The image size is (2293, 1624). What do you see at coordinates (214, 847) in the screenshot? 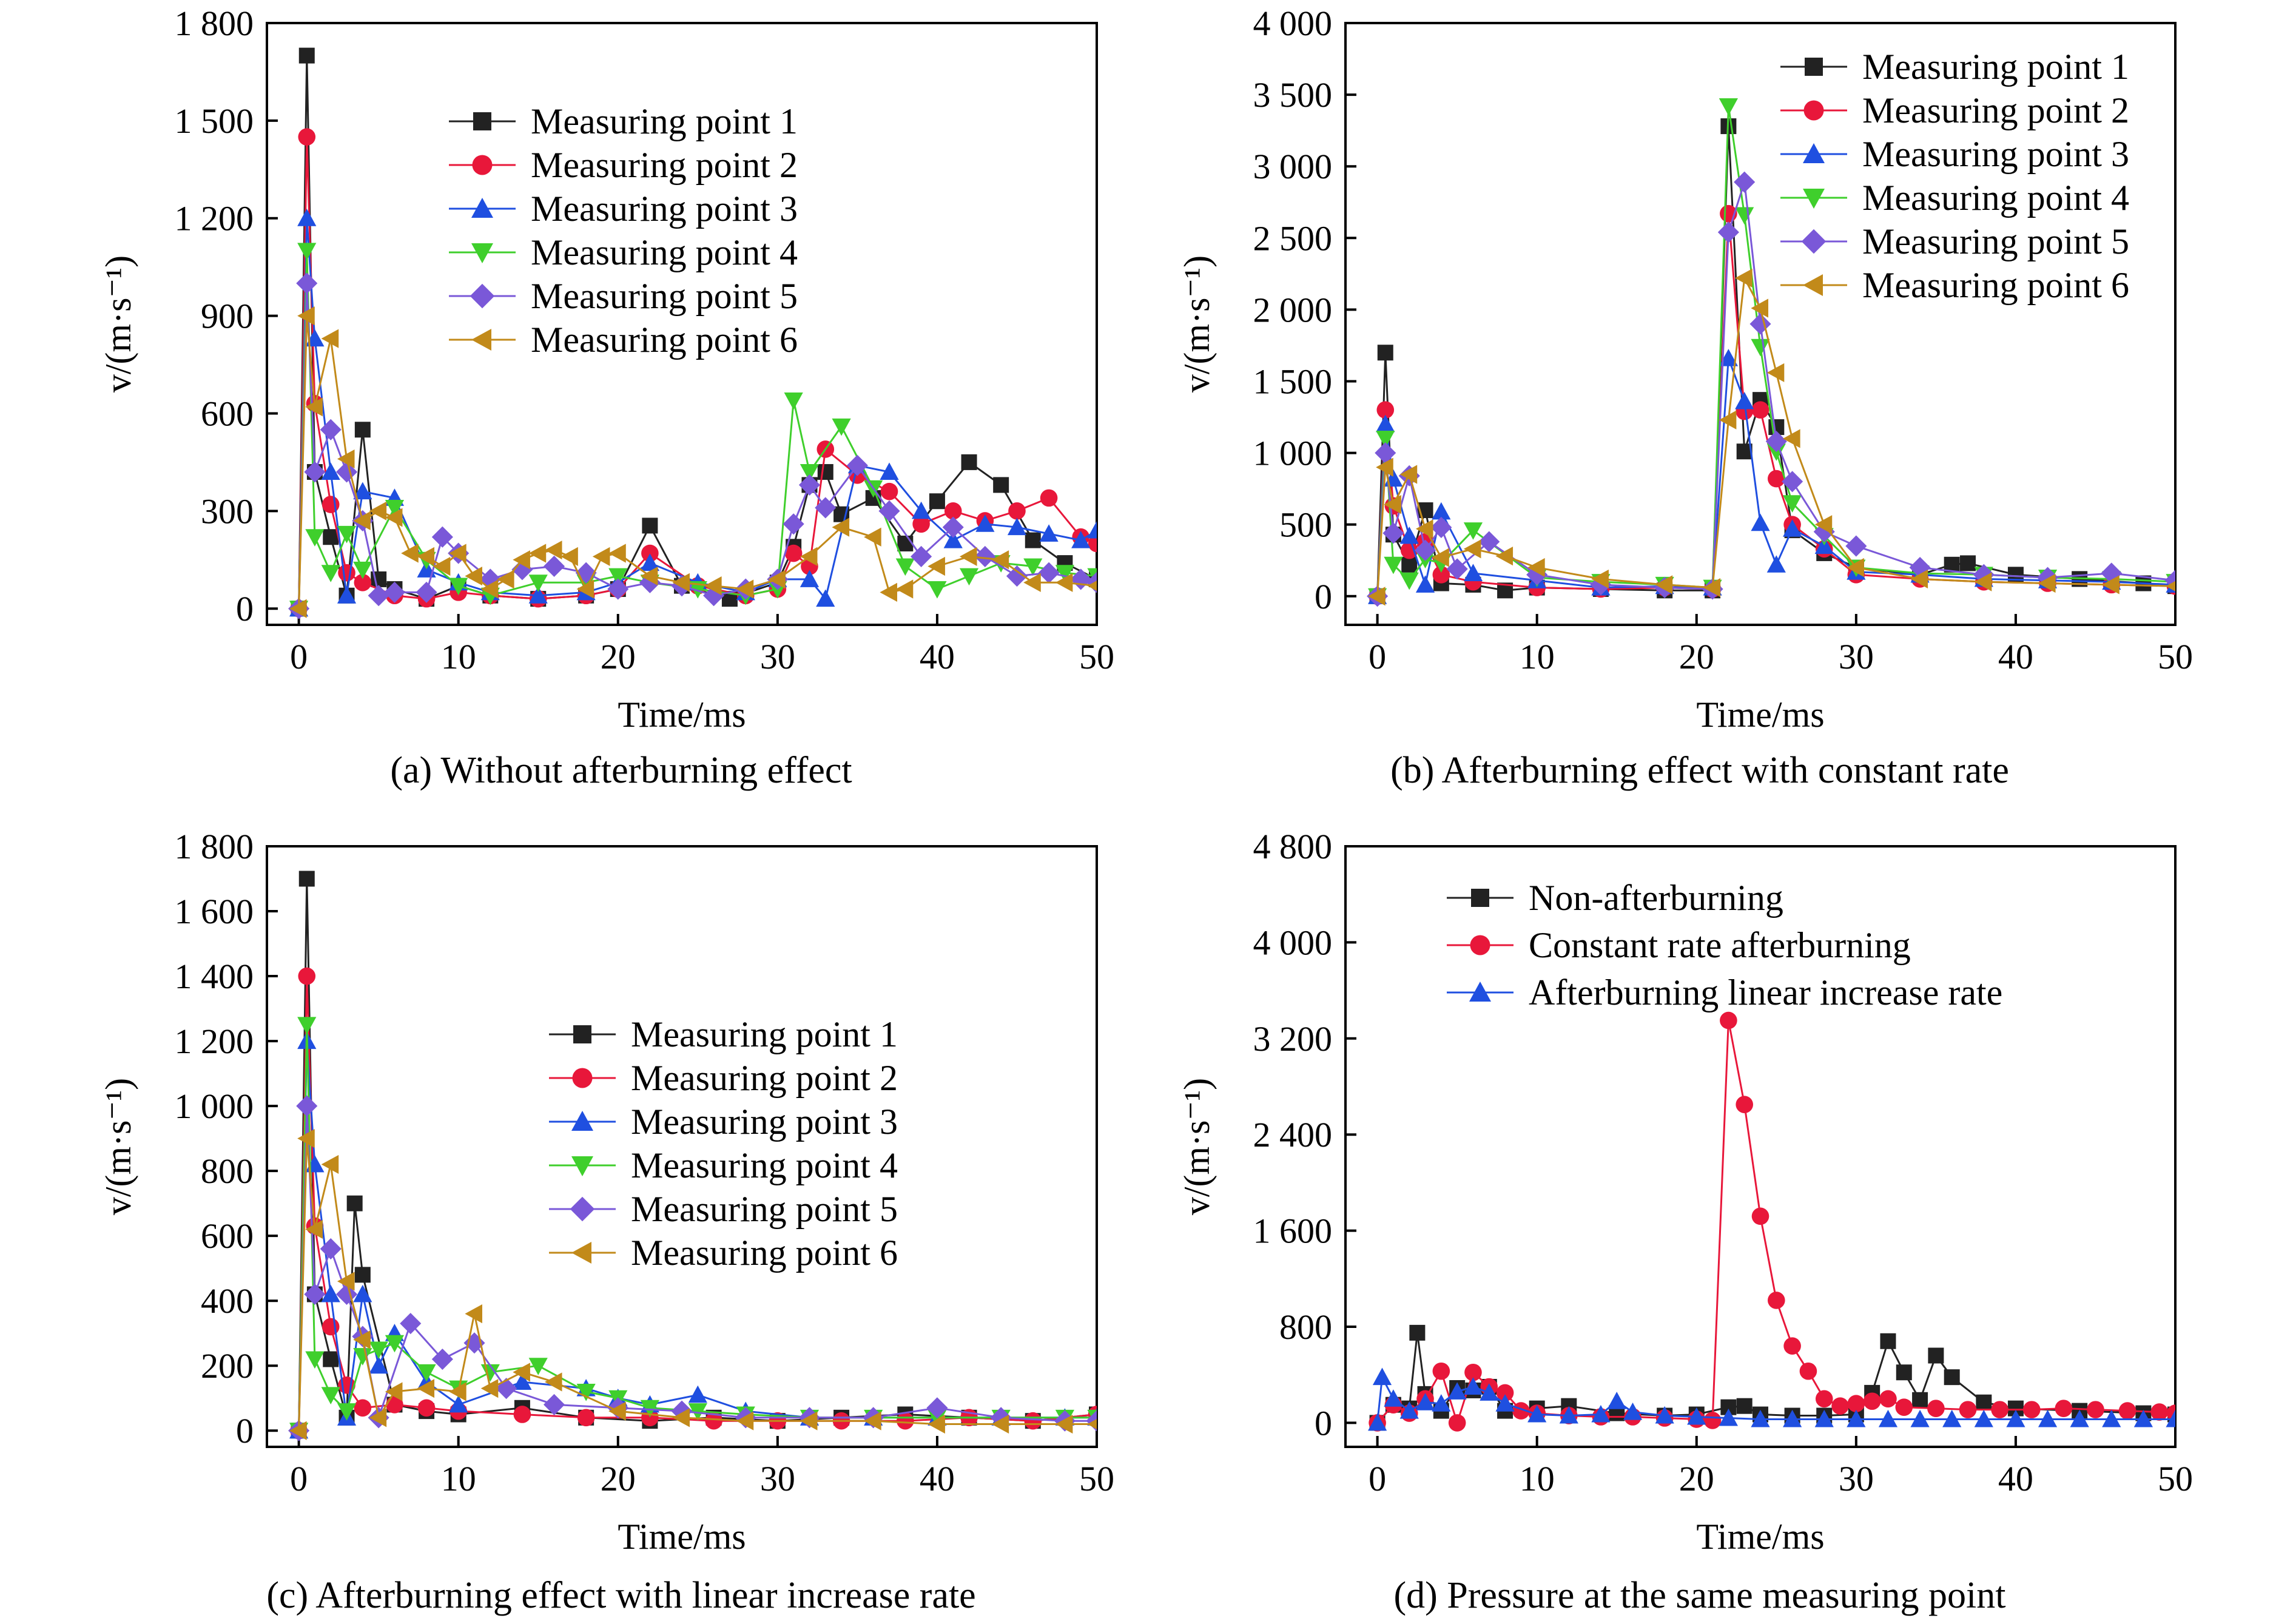
I see `y-tick-label: 1 800` at bounding box center [214, 847].